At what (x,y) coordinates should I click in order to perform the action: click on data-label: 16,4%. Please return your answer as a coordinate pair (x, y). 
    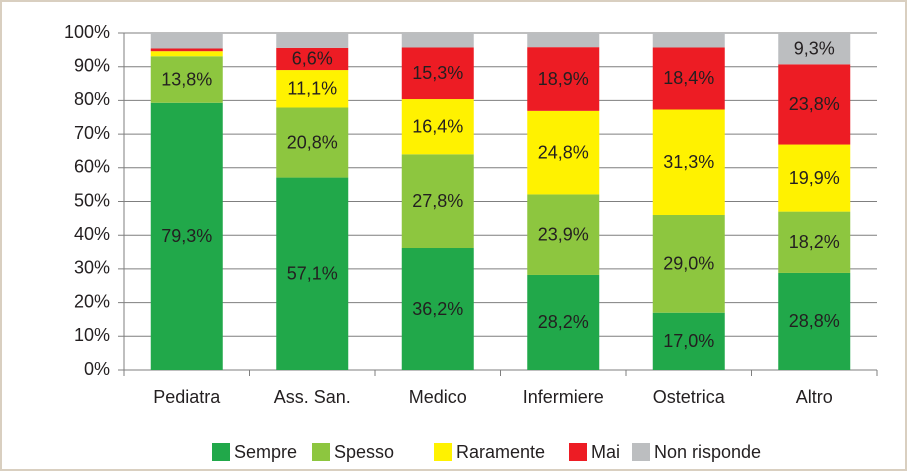
    Looking at the image, I should click on (437, 126).